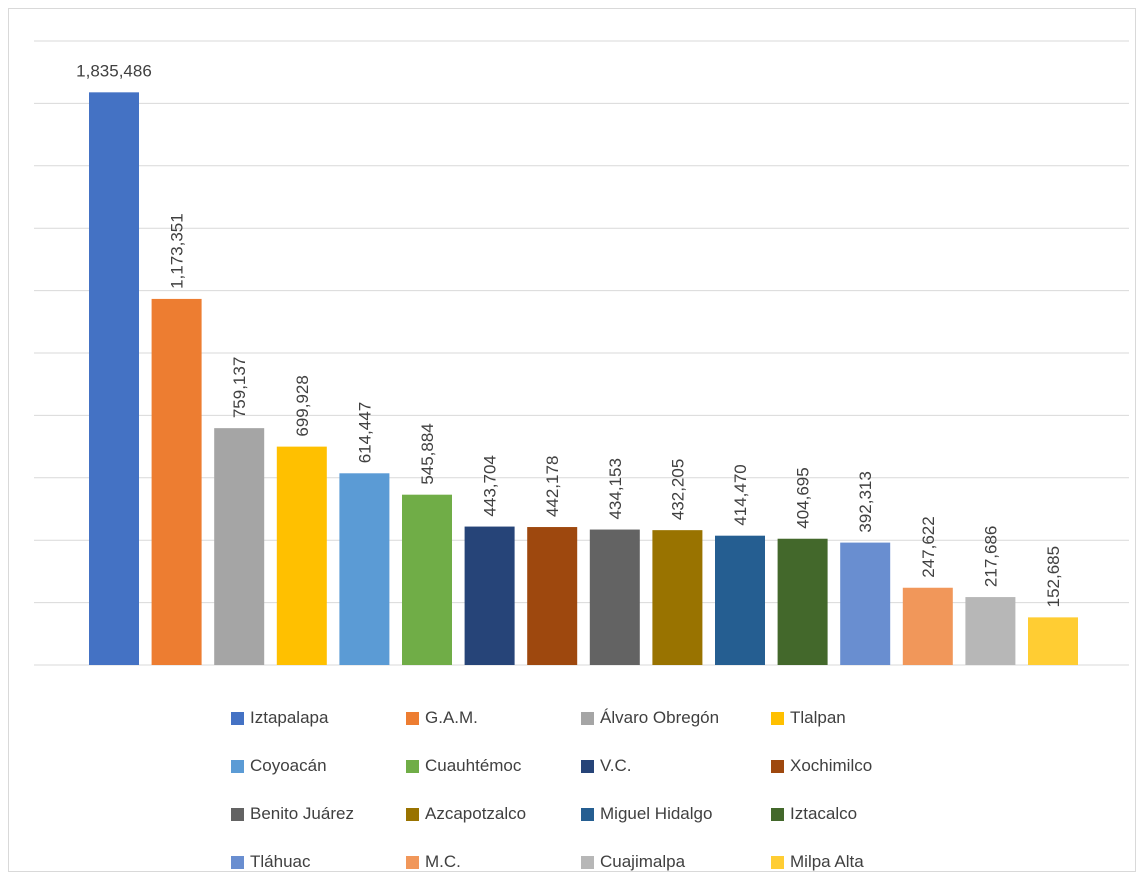 The width and height of the screenshot is (1145, 880). I want to click on legend-item-16: Milpa Alta, so click(871, 862).